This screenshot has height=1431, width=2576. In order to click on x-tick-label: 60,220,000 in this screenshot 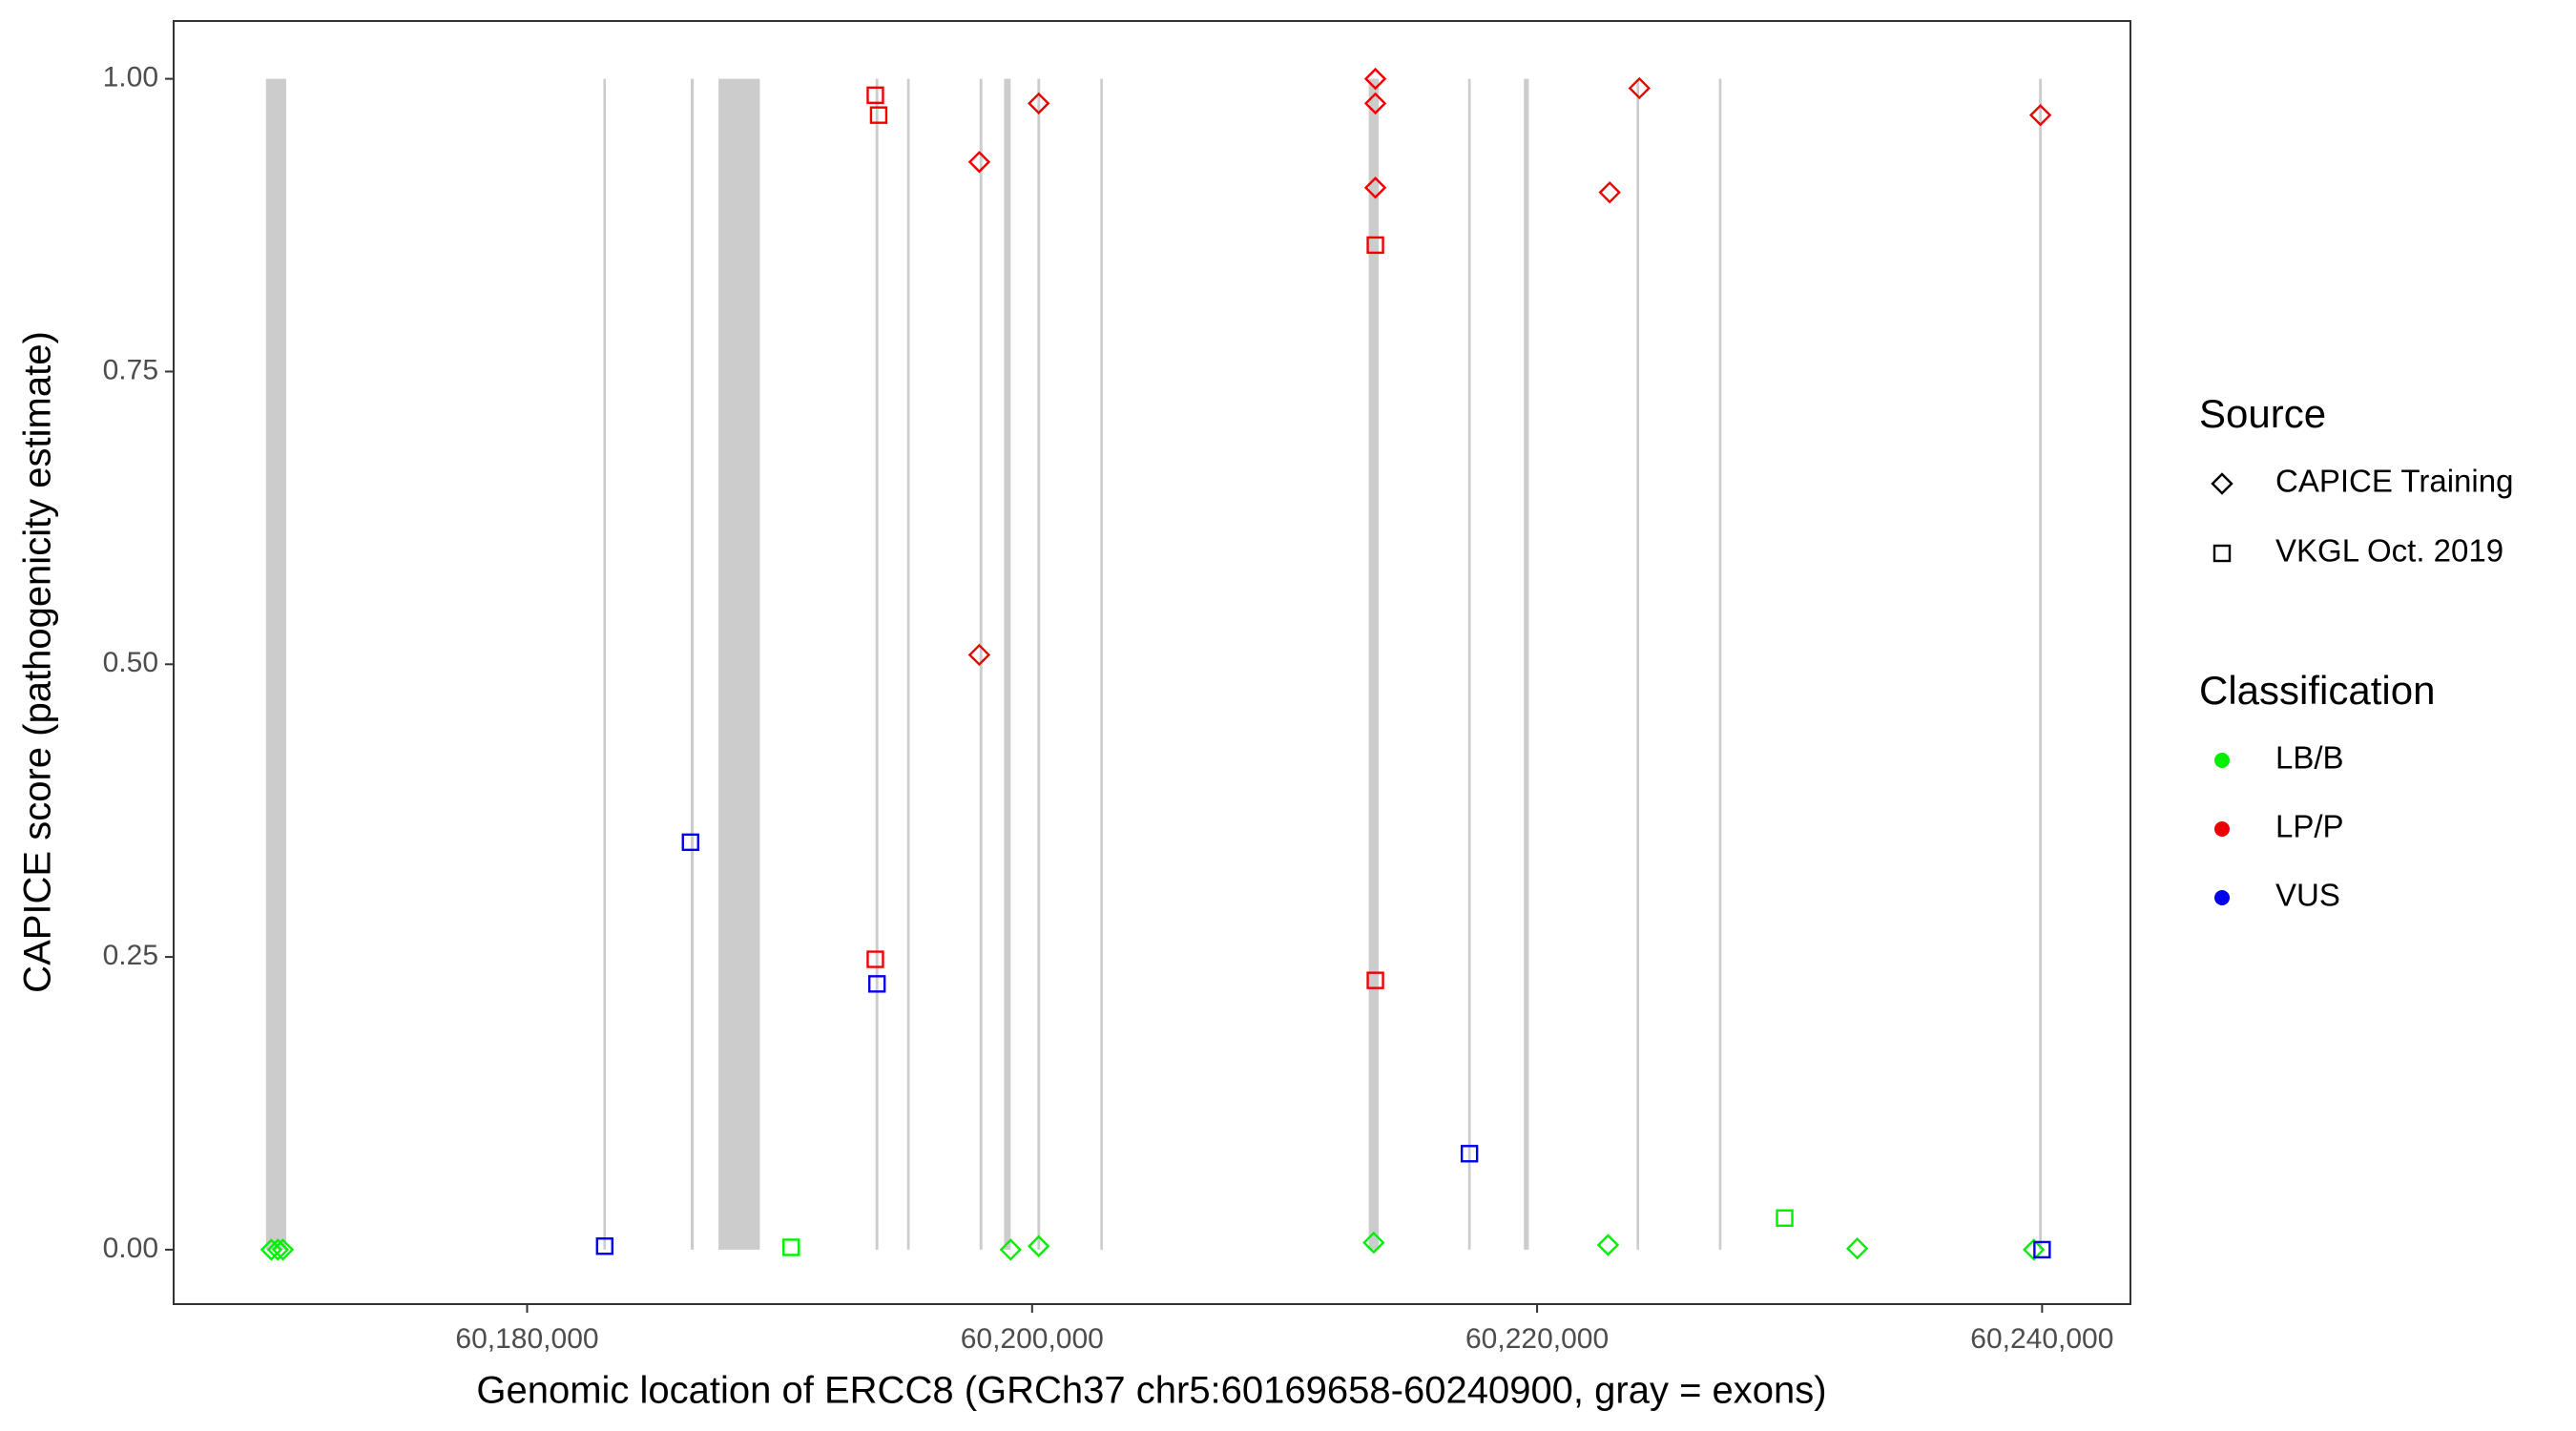, I will do `click(1537, 1339)`.